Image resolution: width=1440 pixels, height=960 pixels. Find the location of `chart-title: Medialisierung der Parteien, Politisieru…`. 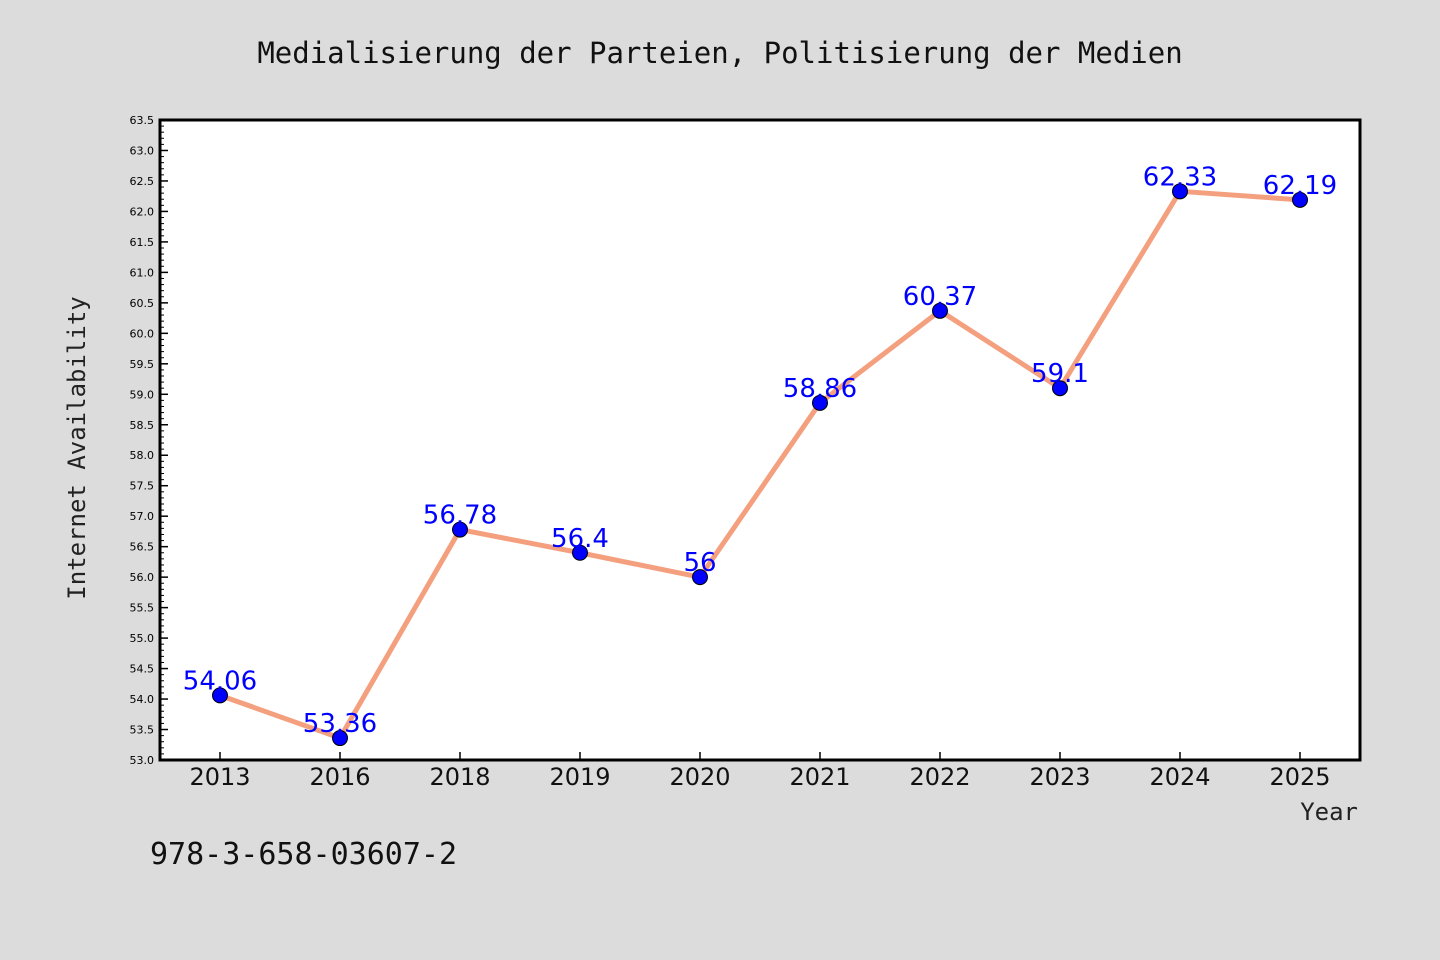

chart-title: Medialisierung der Parteien, Politisieru… is located at coordinates (719, 53).